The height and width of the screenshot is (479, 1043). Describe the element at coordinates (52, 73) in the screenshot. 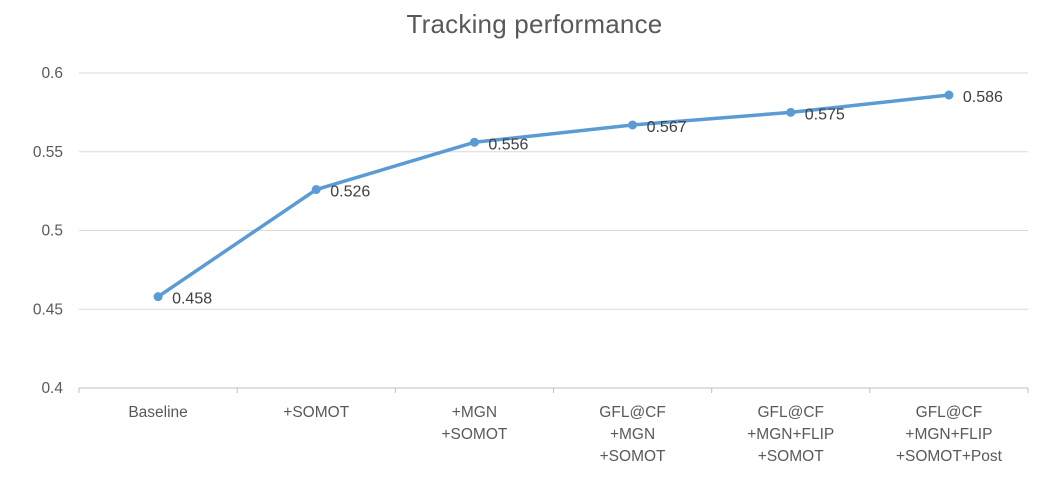

I see `y-axis-tick-label: 0.6` at that location.